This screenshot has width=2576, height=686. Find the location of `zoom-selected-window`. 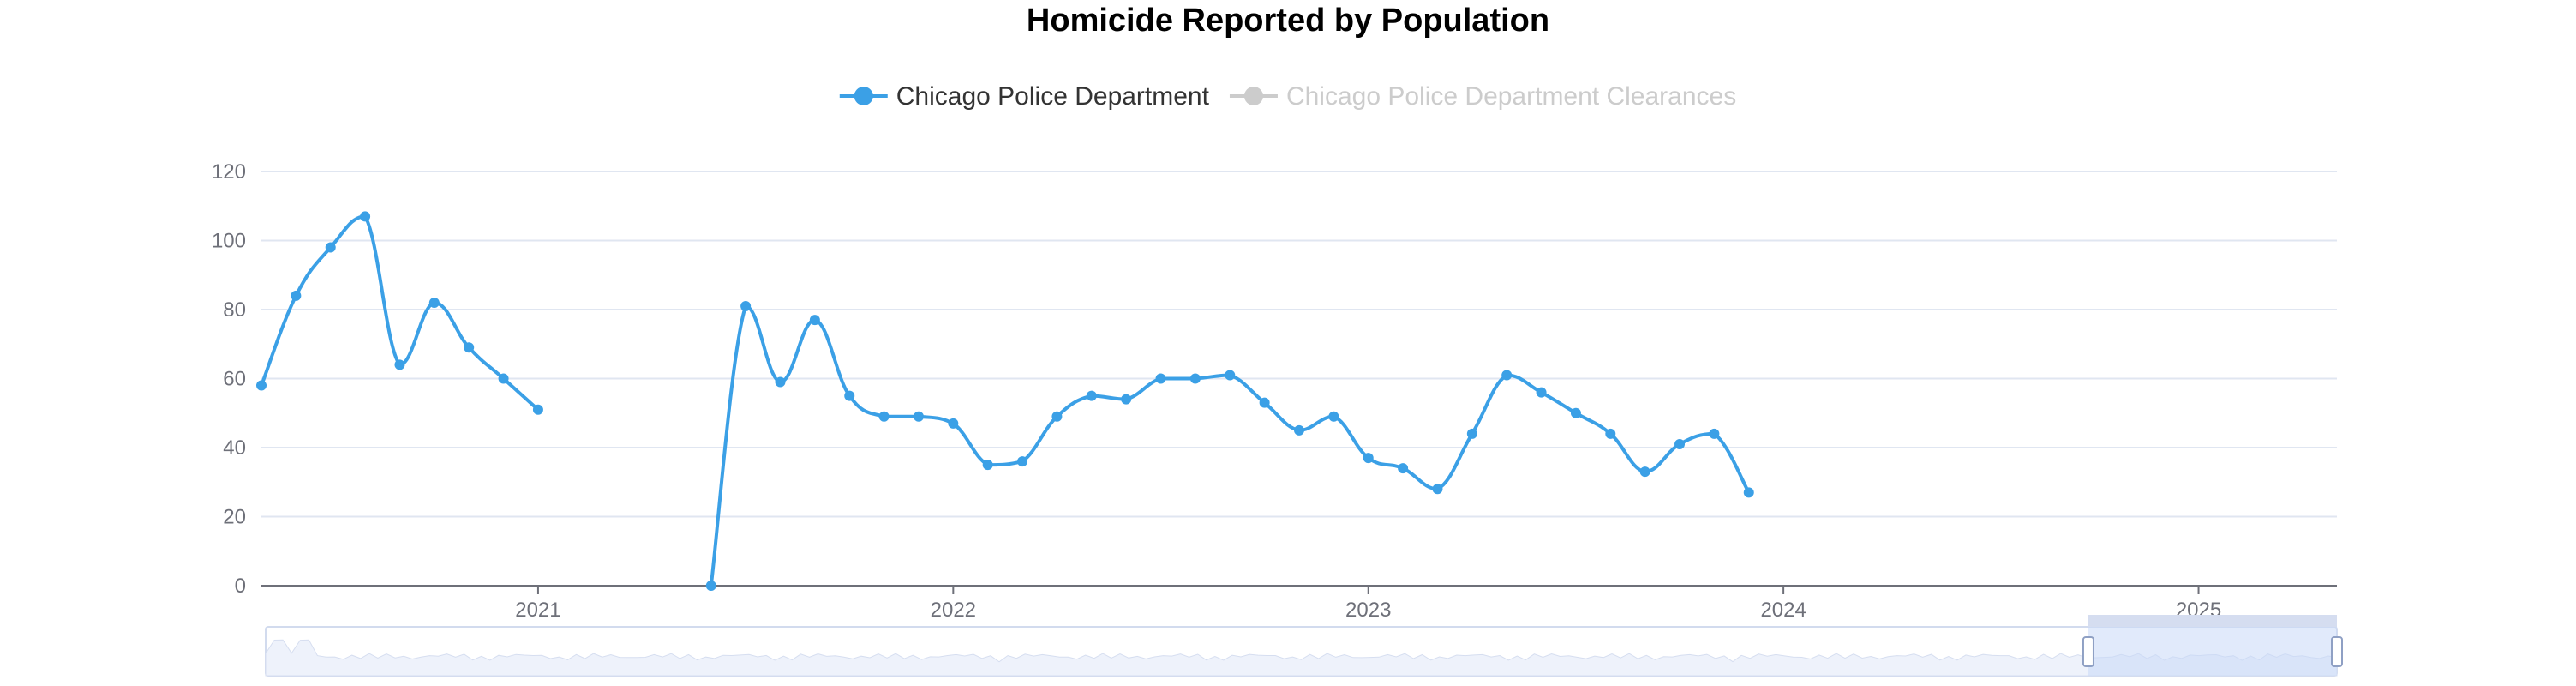

zoom-selected-window is located at coordinates (2212, 651).